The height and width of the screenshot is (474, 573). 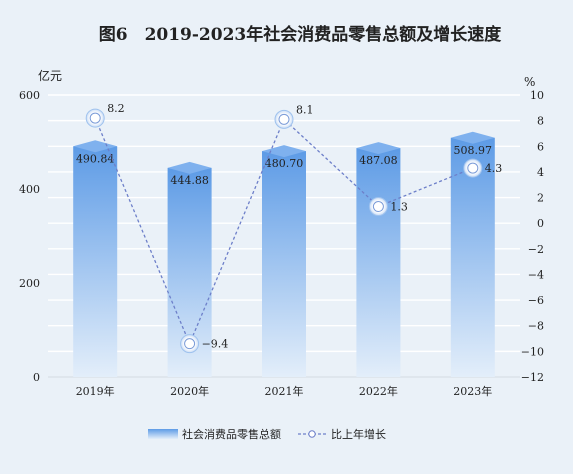 I want to click on right-tick-label: 0, so click(x=540, y=223).